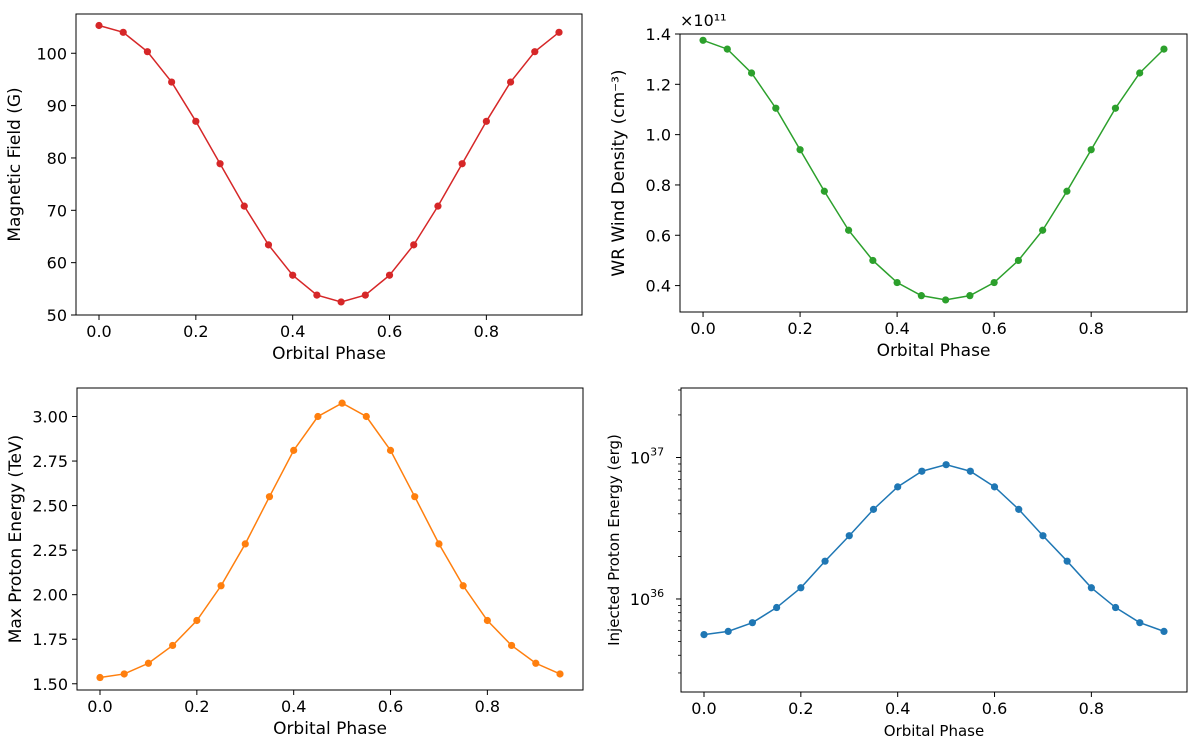 The width and height of the screenshot is (1200, 749). Describe the element at coordinates (703, 20) in the screenshot. I see `y-offset-label: ×10¹¹` at that location.